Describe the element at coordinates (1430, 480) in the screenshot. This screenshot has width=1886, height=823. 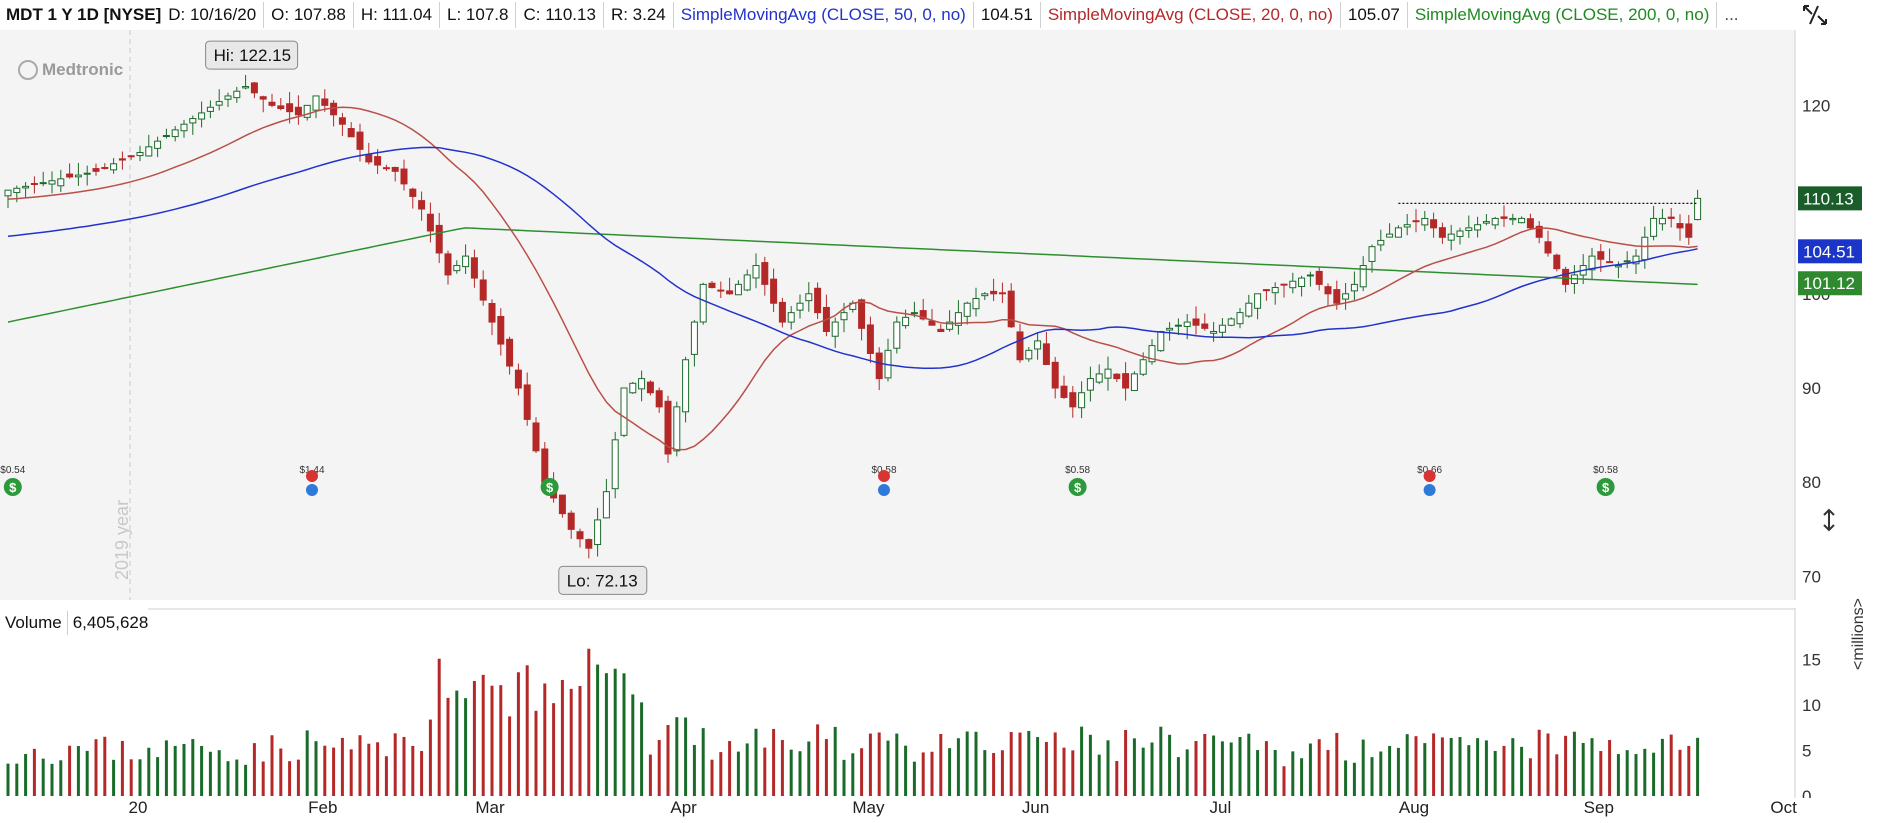
I see `earnings-marker: $0.66` at that location.